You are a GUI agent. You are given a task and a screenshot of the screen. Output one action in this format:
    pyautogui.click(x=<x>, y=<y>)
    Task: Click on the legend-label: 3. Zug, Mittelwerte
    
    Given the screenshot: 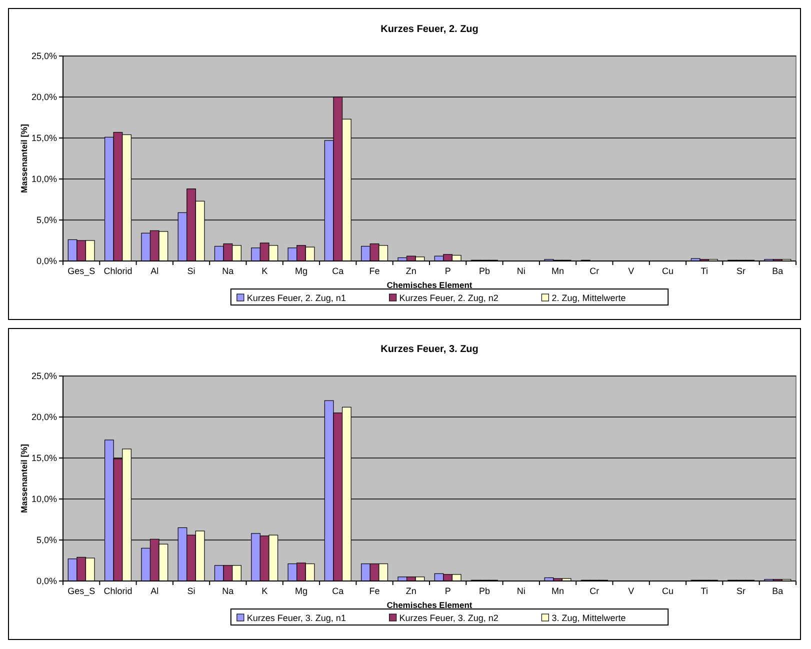 What is the action you would take?
    pyautogui.click(x=589, y=618)
    